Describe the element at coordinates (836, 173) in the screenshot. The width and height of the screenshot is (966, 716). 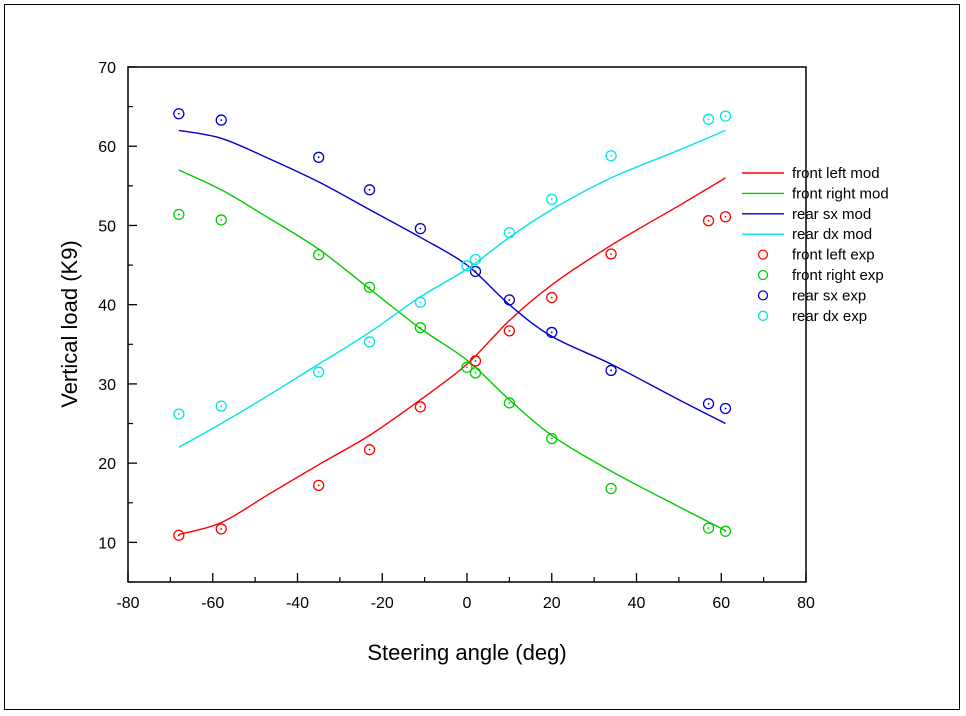
I see `legend-label: front left mod` at that location.